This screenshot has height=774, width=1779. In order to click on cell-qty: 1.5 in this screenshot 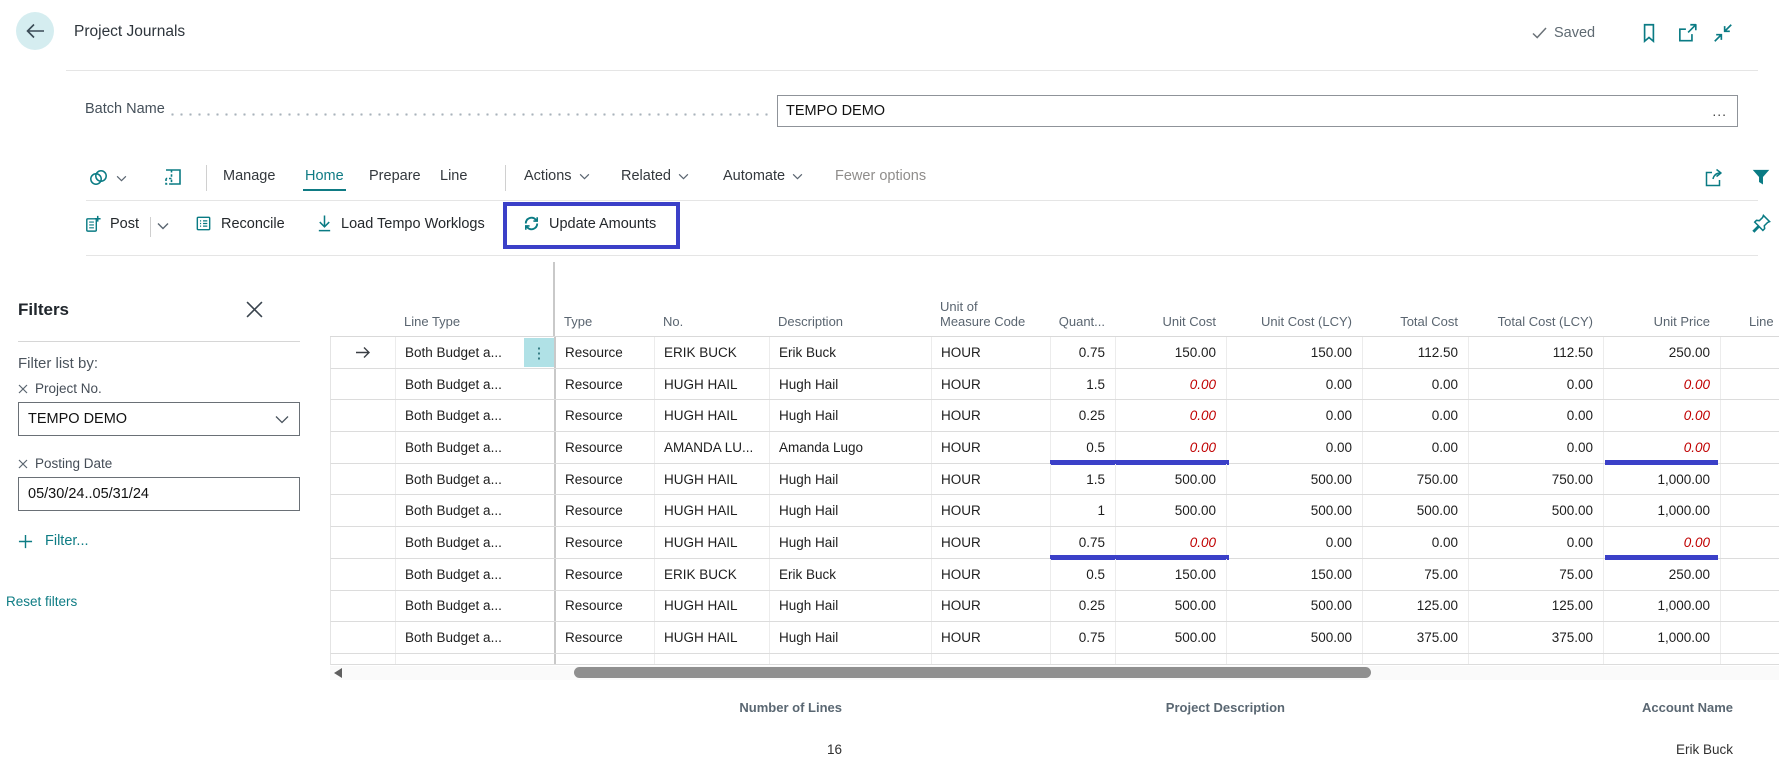, I will do `click(1083, 384)`.